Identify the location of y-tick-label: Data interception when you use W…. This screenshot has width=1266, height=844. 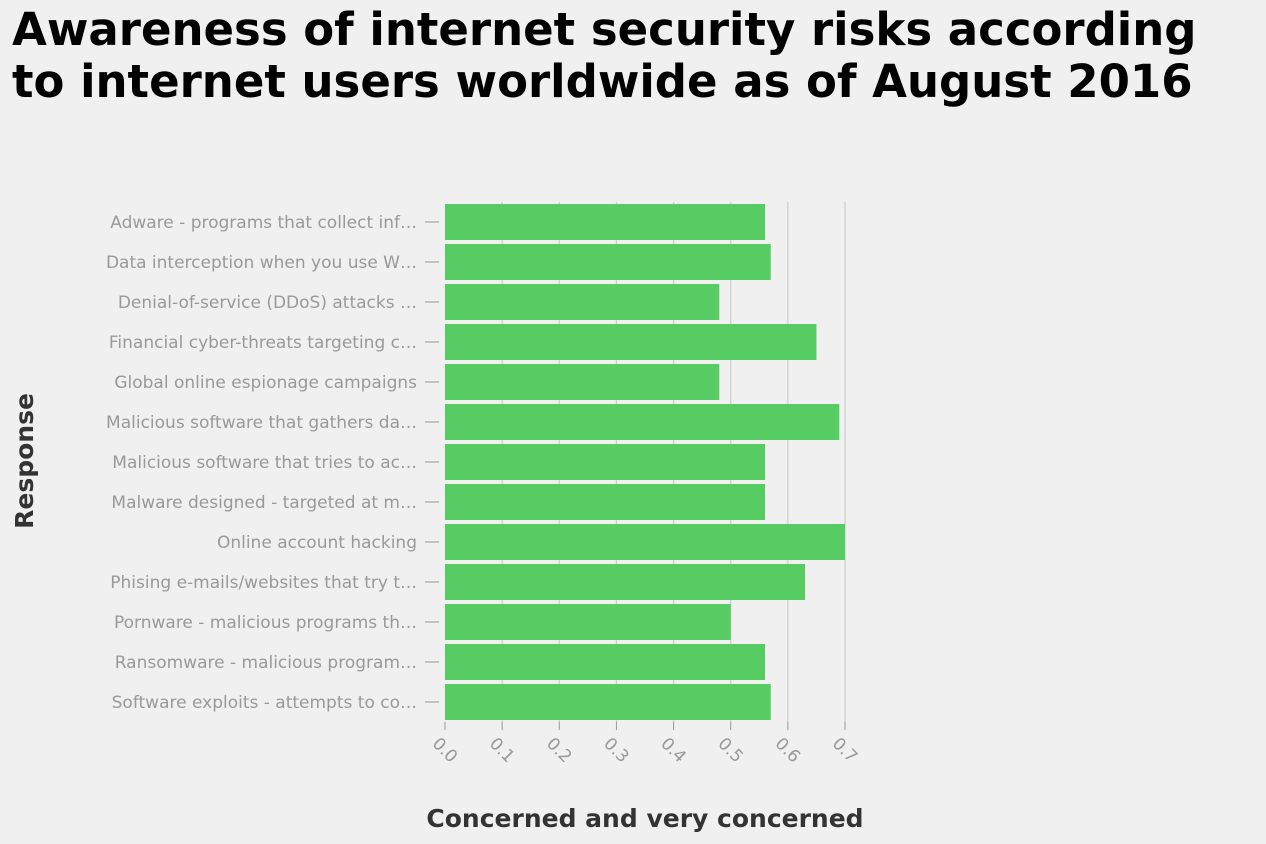
(261, 263).